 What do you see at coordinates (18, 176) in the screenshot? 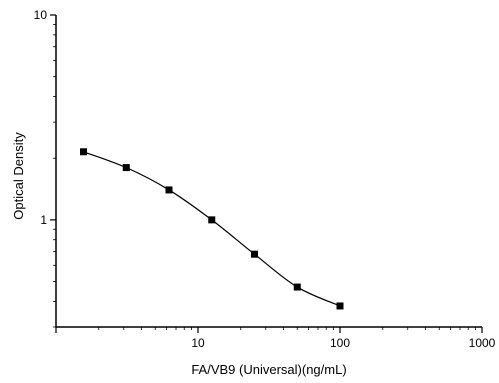
I see `y-axis-label: Optical Density` at bounding box center [18, 176].